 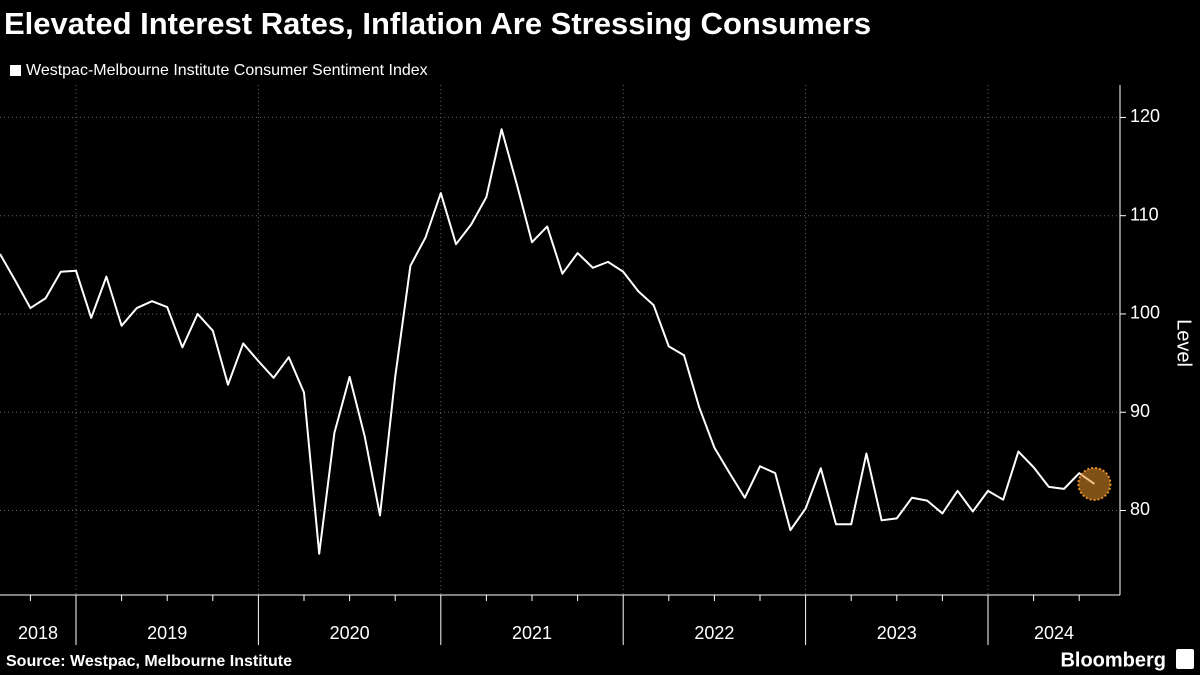 What do you see at coordinates (15, 70) in the screenshot?
I see `legend-swatch` at bounding box center [15, 70].